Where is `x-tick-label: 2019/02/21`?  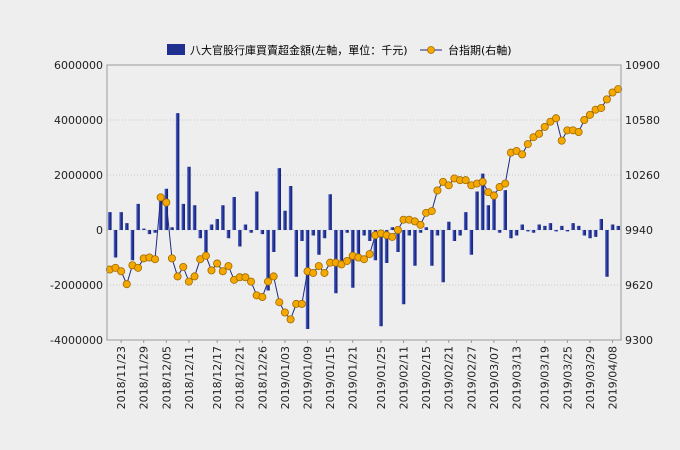 x-tick-label: 2019/02/21 is located at coordinates (449, 377).